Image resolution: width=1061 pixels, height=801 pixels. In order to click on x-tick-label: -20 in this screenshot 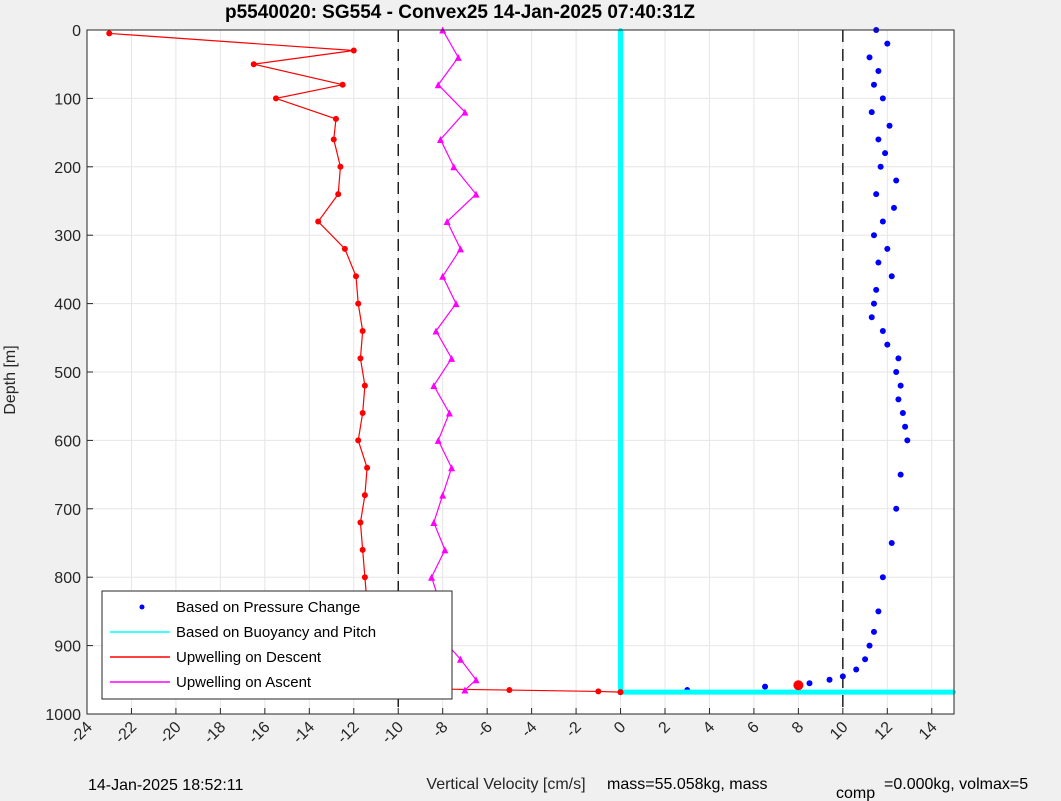, I will do `click(170, 733)`.